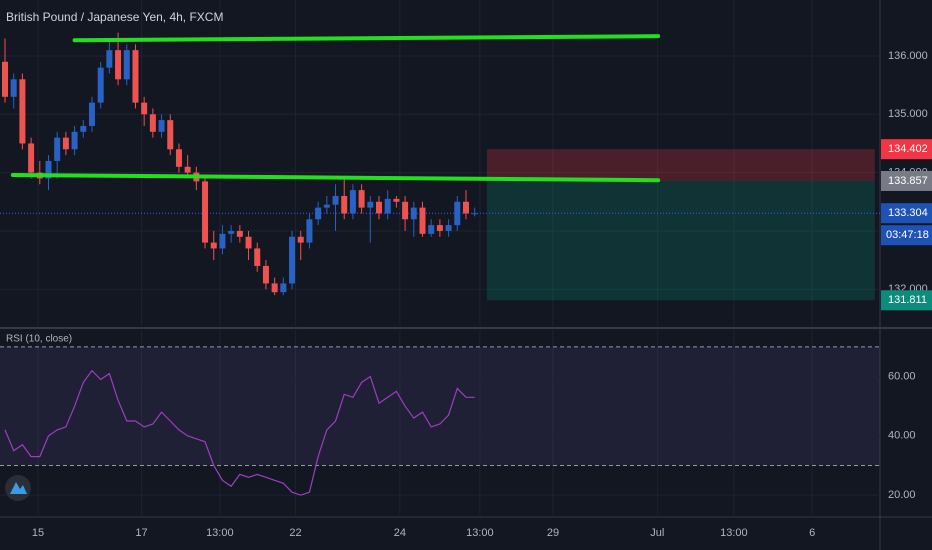 This screenshot has height=550, width=932. I want to click on x-tick-label: 22, so click(295, 533).